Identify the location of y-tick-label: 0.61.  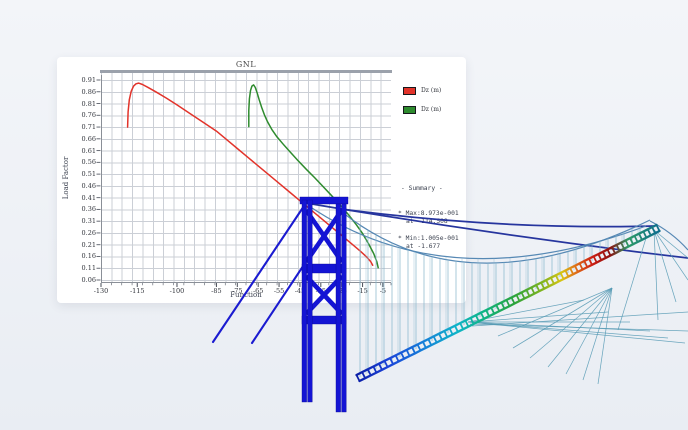
(88, 150).